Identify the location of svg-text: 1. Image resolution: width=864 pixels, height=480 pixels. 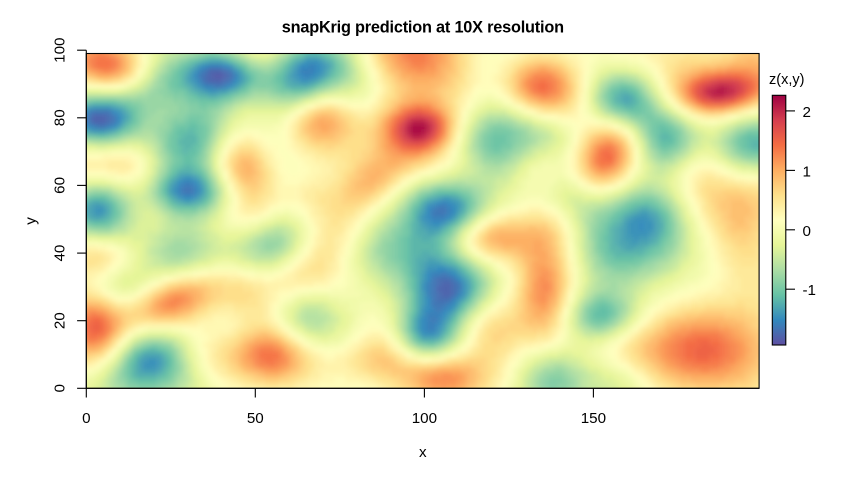
(807, 171).